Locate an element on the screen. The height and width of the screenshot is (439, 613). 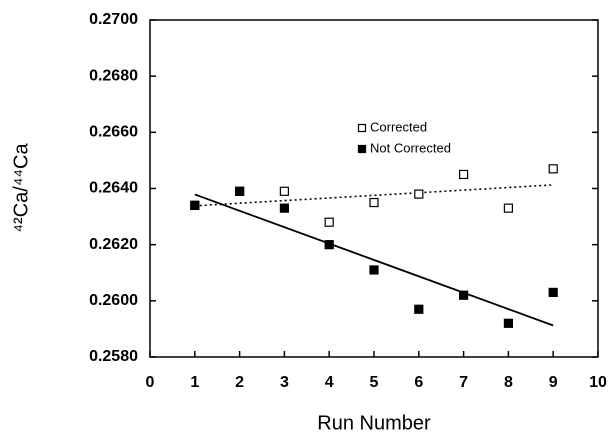
y-tick-label: 0.2640 is located at coordinates (113, 188).